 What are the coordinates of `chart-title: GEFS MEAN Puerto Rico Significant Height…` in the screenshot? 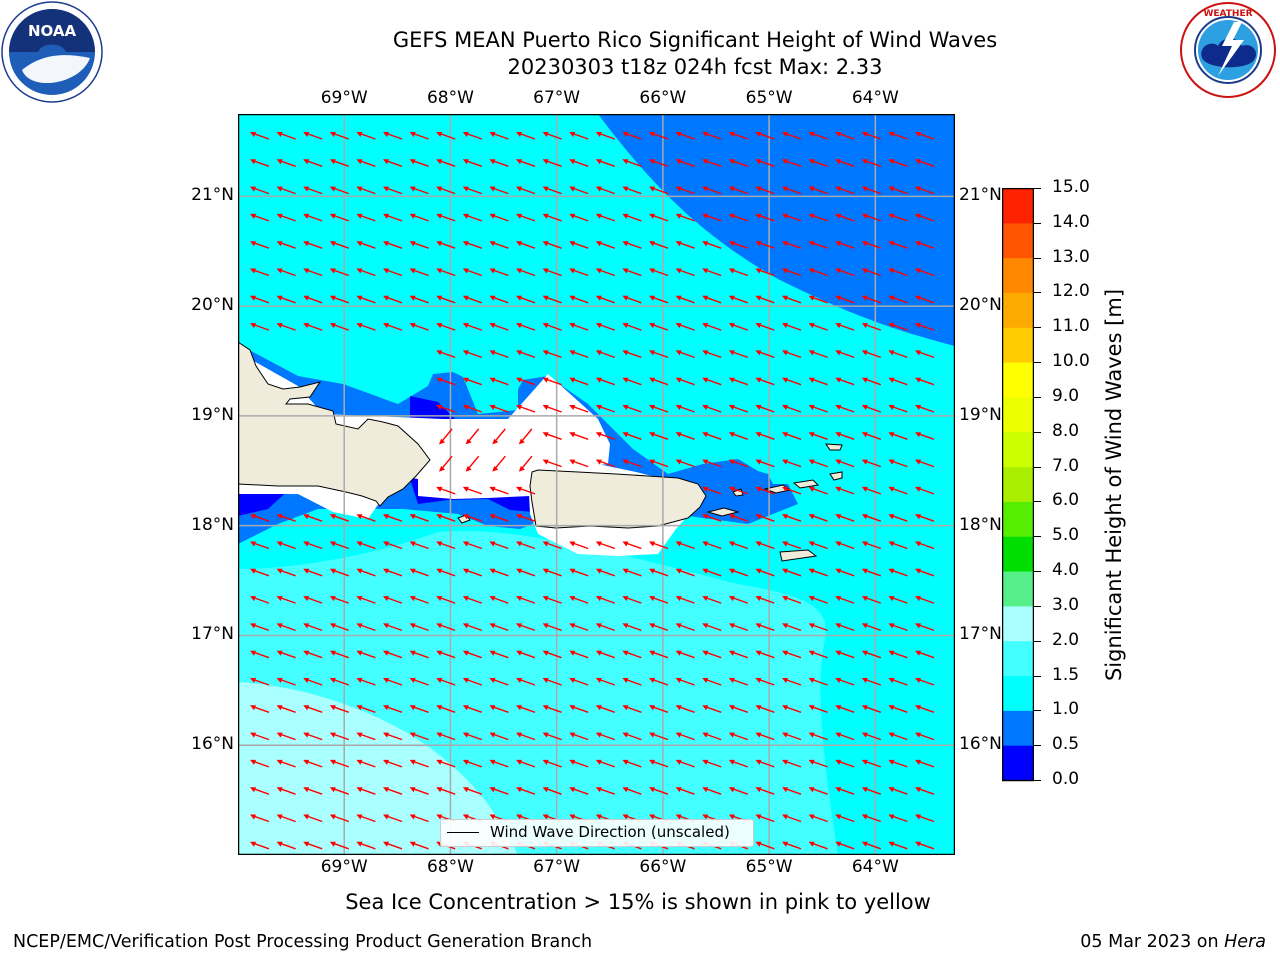 It's located at (695, 40).